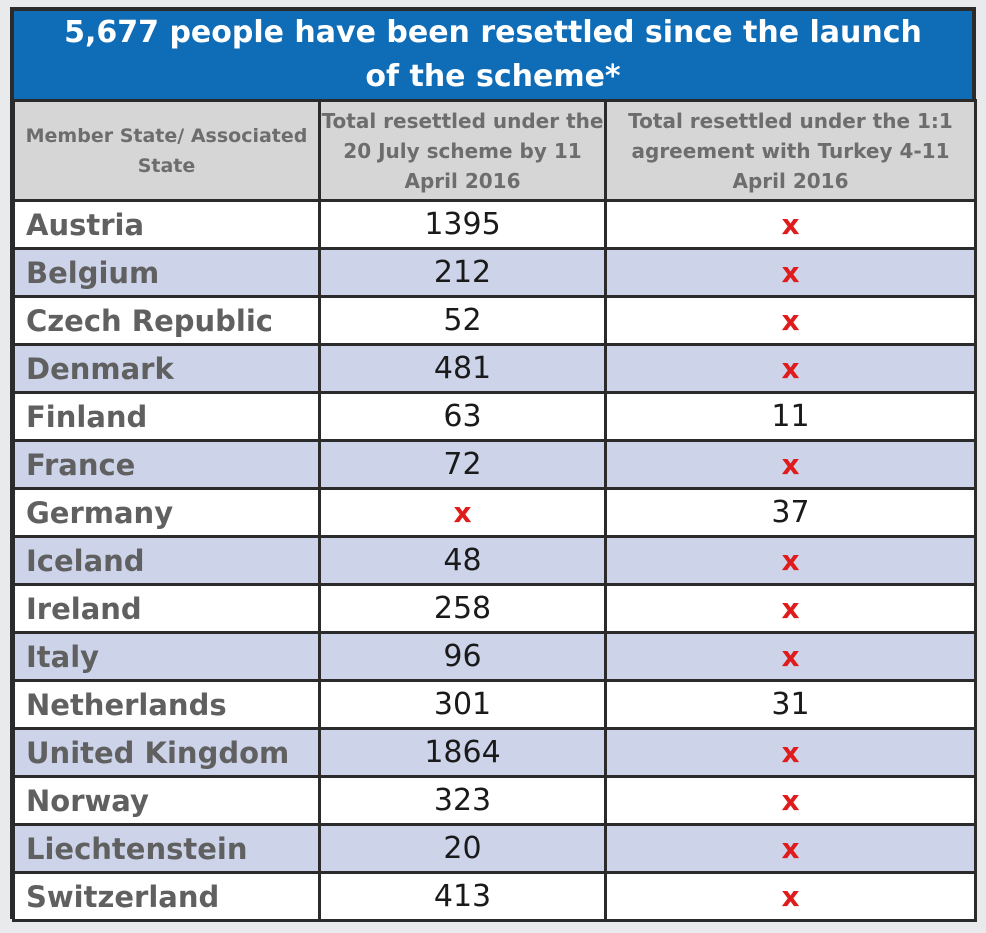  What do you see at coordinates (166, 150) in the screenshot?
I see `header-member-state: Member State/ Associated State` at bounding box center [166, 150].